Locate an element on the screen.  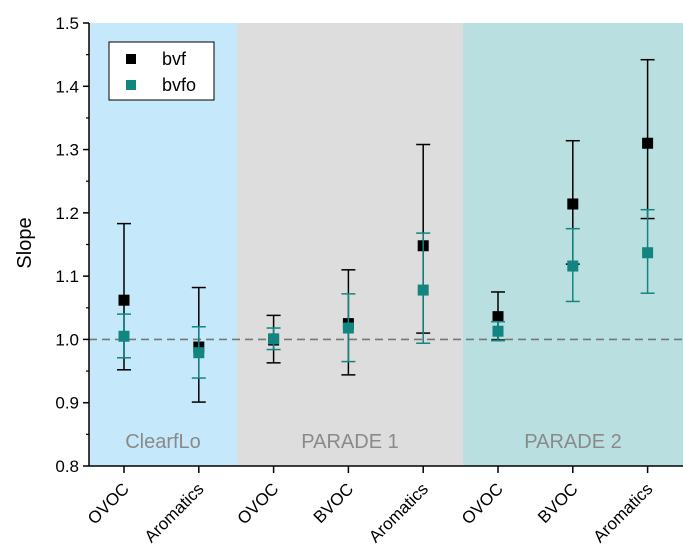
legend-box is located at coordinates (161, 71).